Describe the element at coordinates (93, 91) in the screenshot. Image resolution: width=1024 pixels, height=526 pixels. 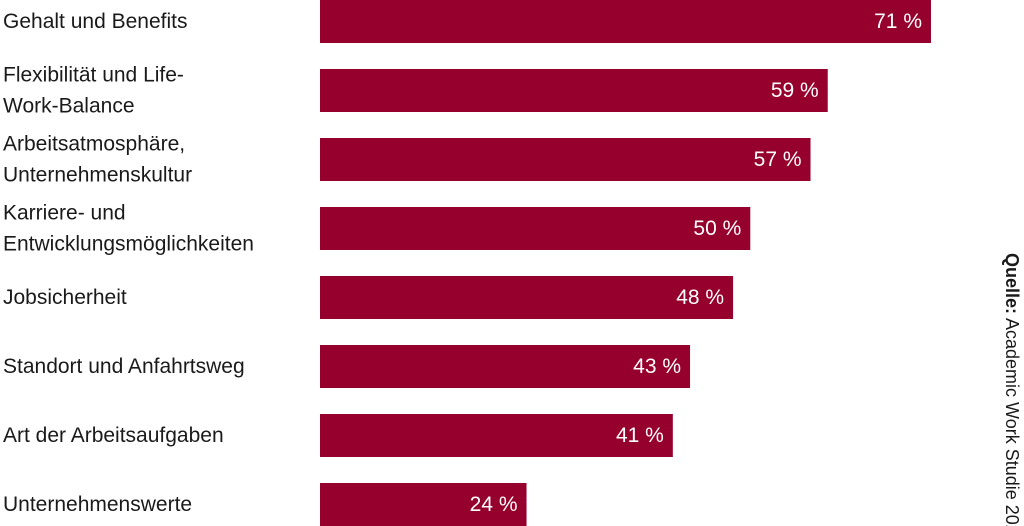
I see `category-label-2: Flexibilität und Life- Work-Balance` at that location.